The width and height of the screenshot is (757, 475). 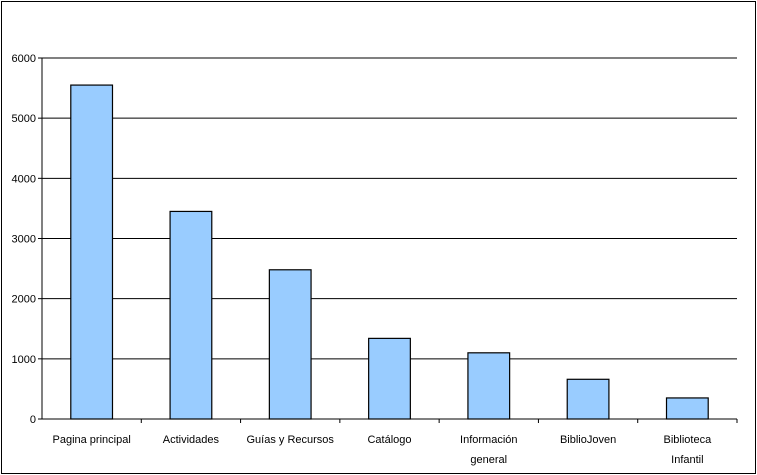 What do you see at coordinates (24, 119) in the screenshot?
I see `y-tick-label: 5000` at bounding box center [24, 119].